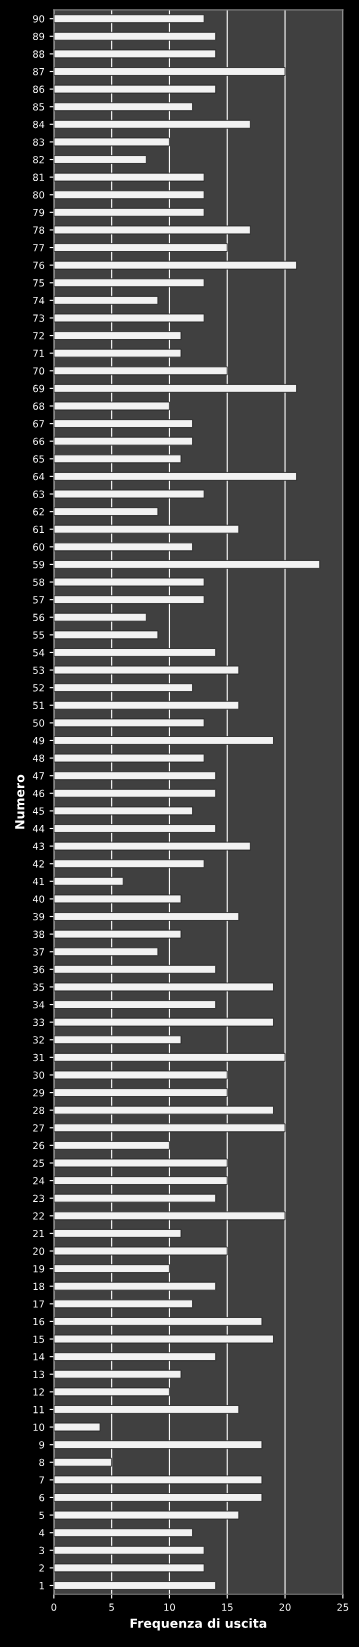 This screenshot has width=359, height=1647. Describe the element at coordinates (39, 195) in the screenshot. I see `y-tick-label: 80` at that location.